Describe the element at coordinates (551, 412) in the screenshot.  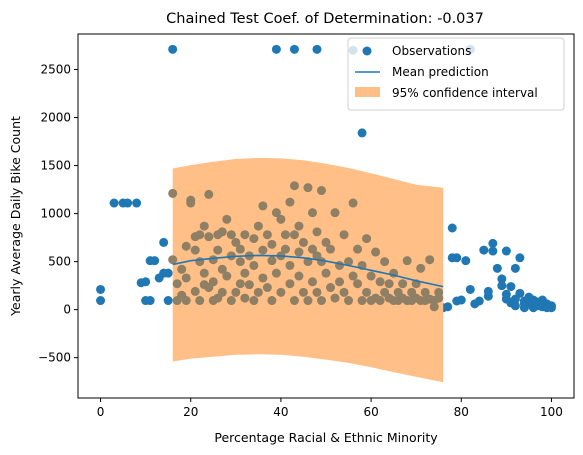
I see `x-tick-label: 100` at that location.